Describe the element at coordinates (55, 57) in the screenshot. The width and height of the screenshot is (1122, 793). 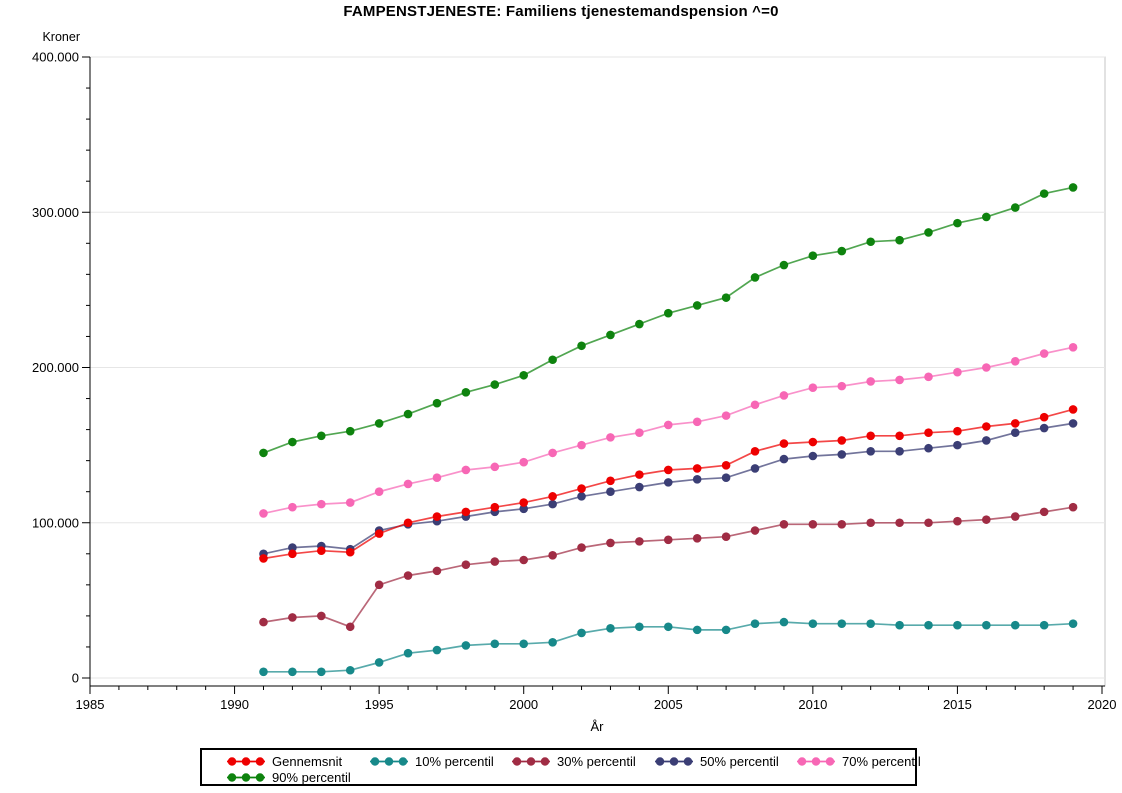
I see `y-tick-label: 400.000` at that location.